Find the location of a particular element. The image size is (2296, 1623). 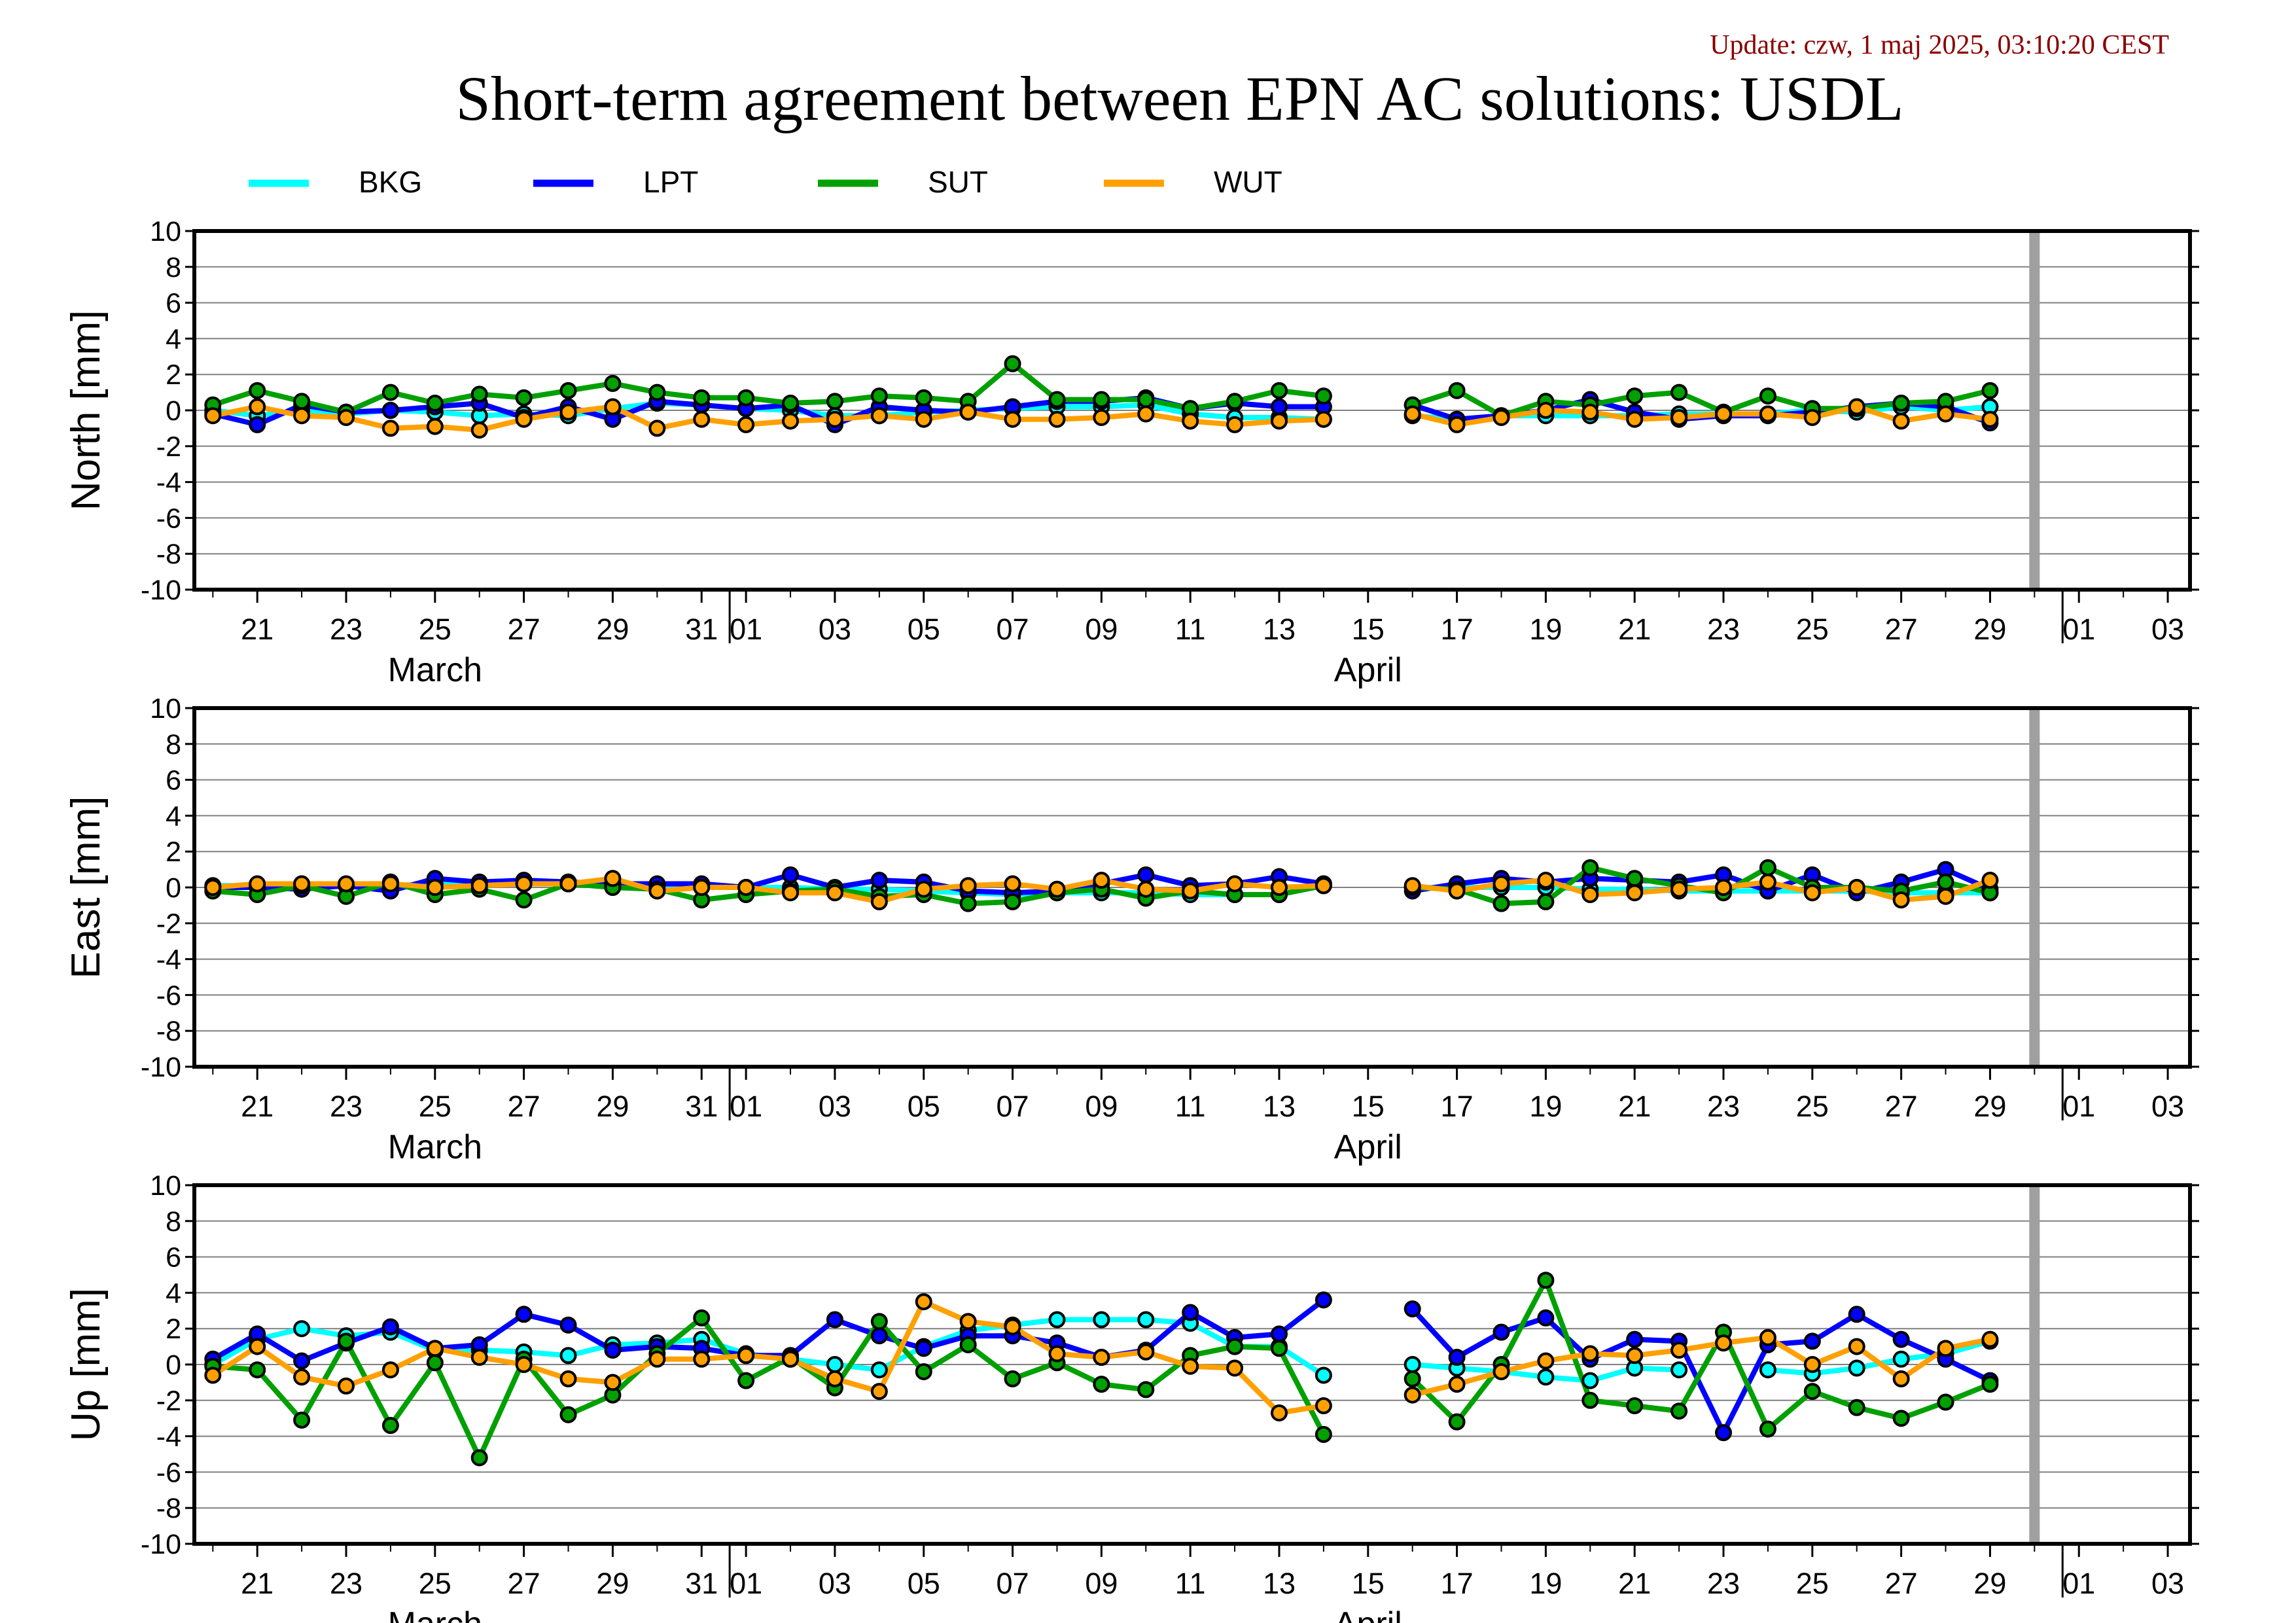

y-tick-label: -10 is located at coordinates (161, 1067).